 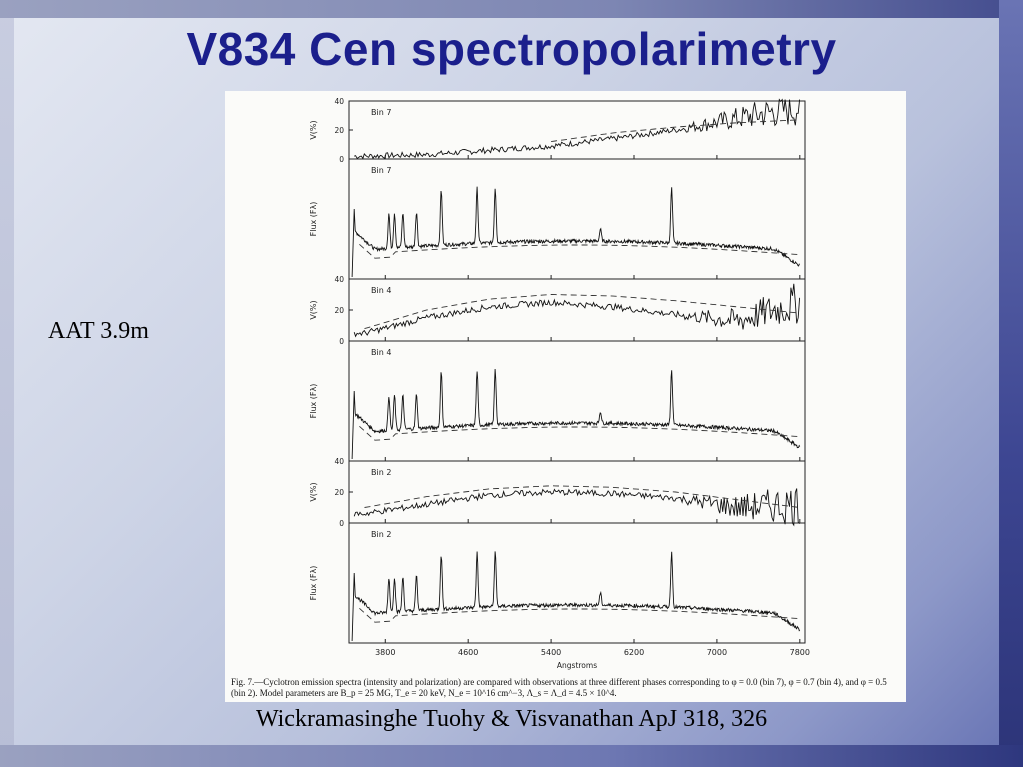 I want to click on slide-frame-left, so click(x=7, y=383).